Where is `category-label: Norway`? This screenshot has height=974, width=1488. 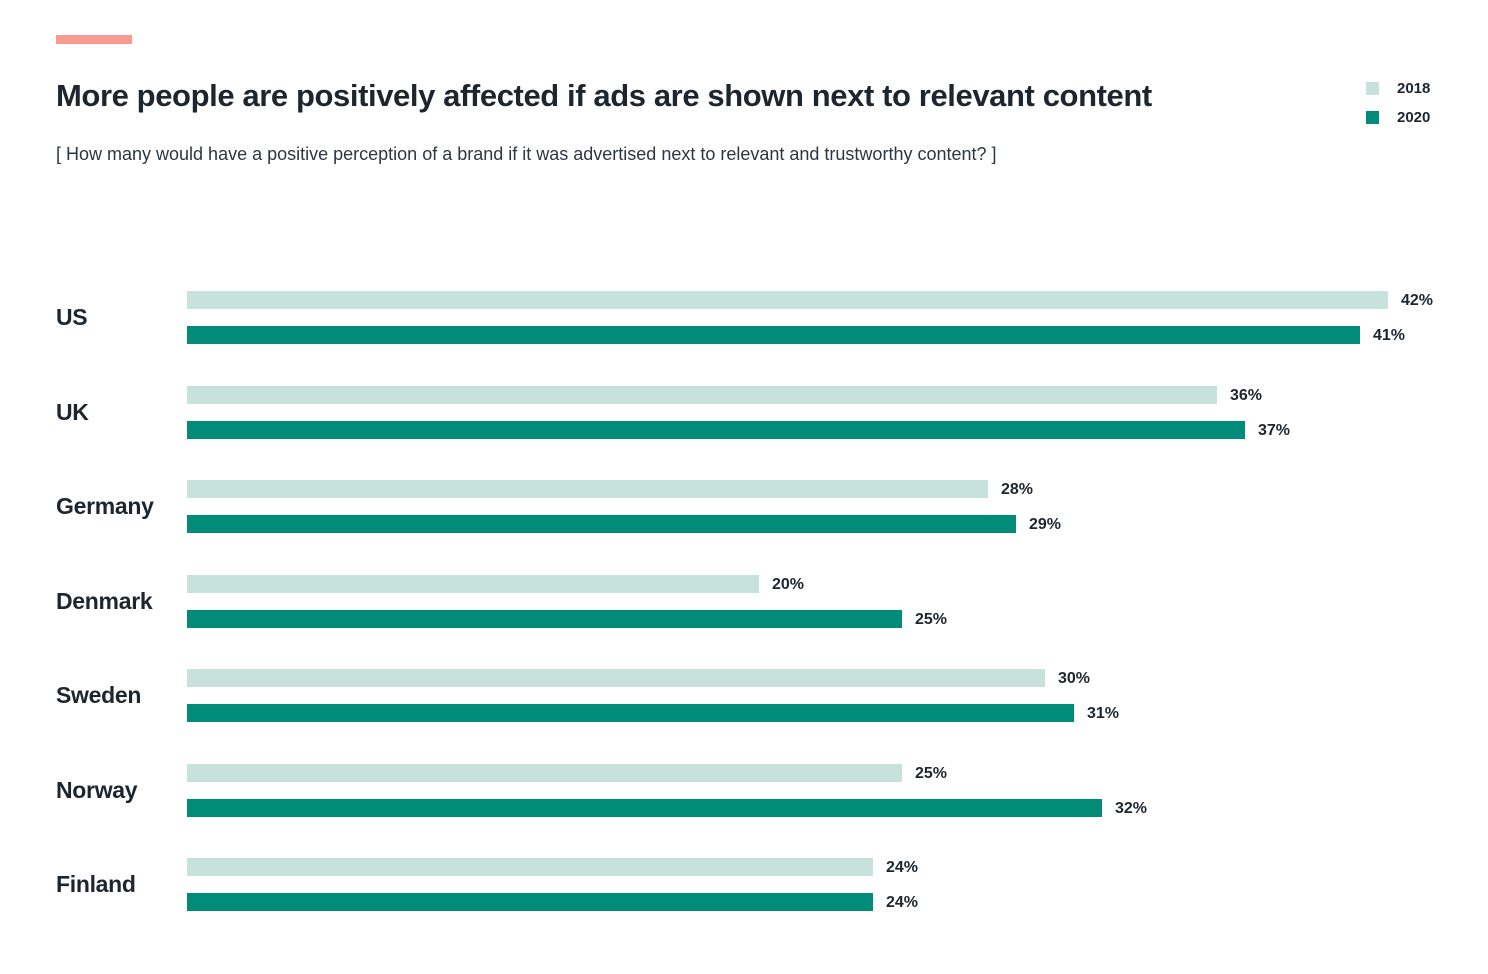 category-label: Norway is located at coordinates (97, 789).